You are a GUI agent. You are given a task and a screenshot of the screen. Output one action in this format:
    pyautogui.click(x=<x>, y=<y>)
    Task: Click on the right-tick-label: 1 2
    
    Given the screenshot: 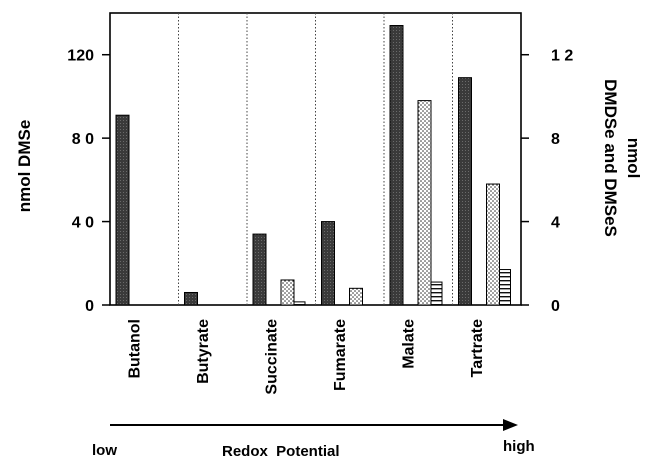 What is the action you would take?
    pyautogui.click(x=562, y=56)
    